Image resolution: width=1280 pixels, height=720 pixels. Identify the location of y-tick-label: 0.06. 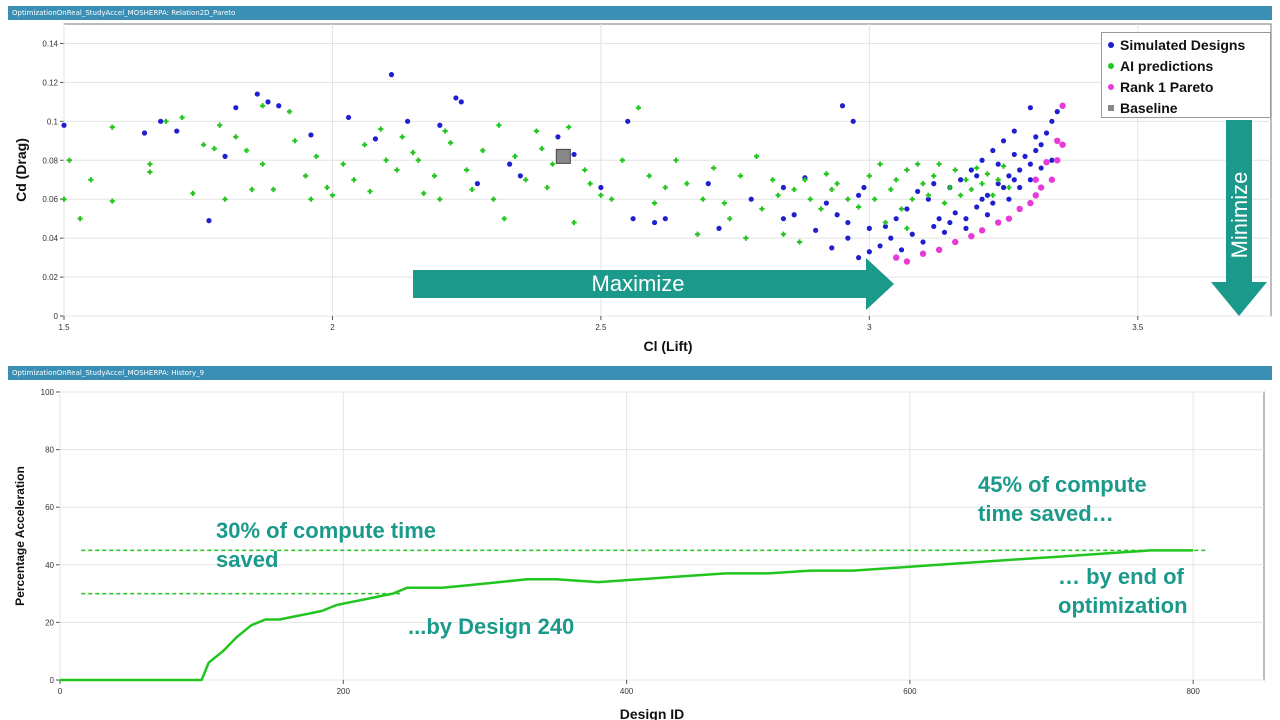
(50, 199).